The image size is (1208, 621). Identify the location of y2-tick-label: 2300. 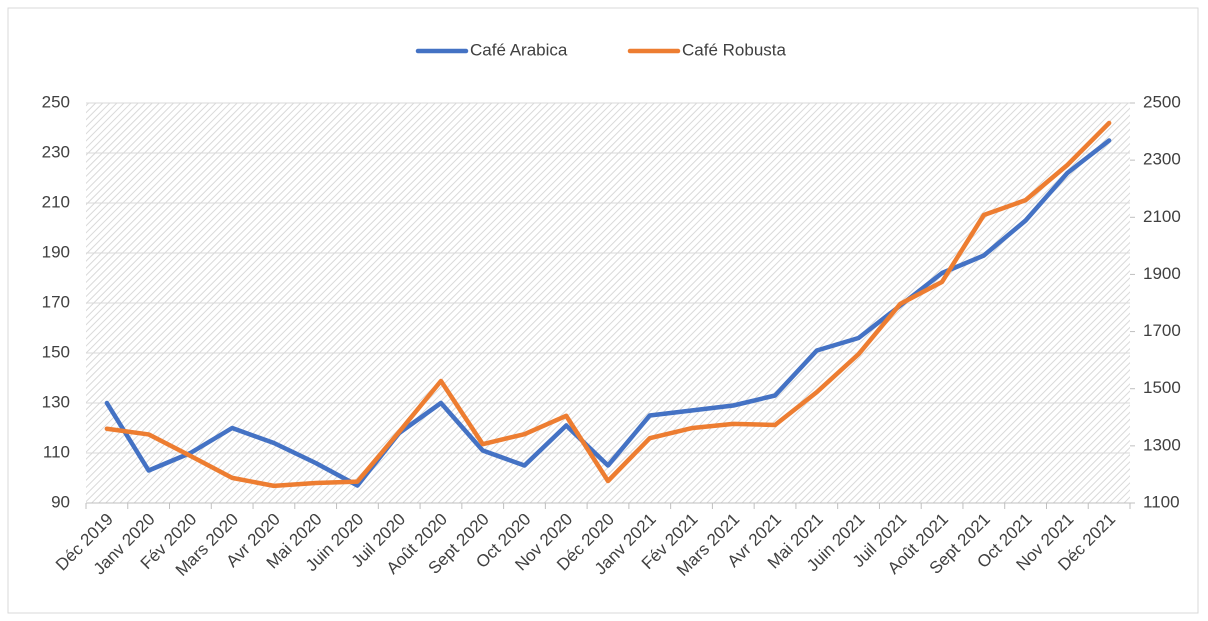
(1162, 159).